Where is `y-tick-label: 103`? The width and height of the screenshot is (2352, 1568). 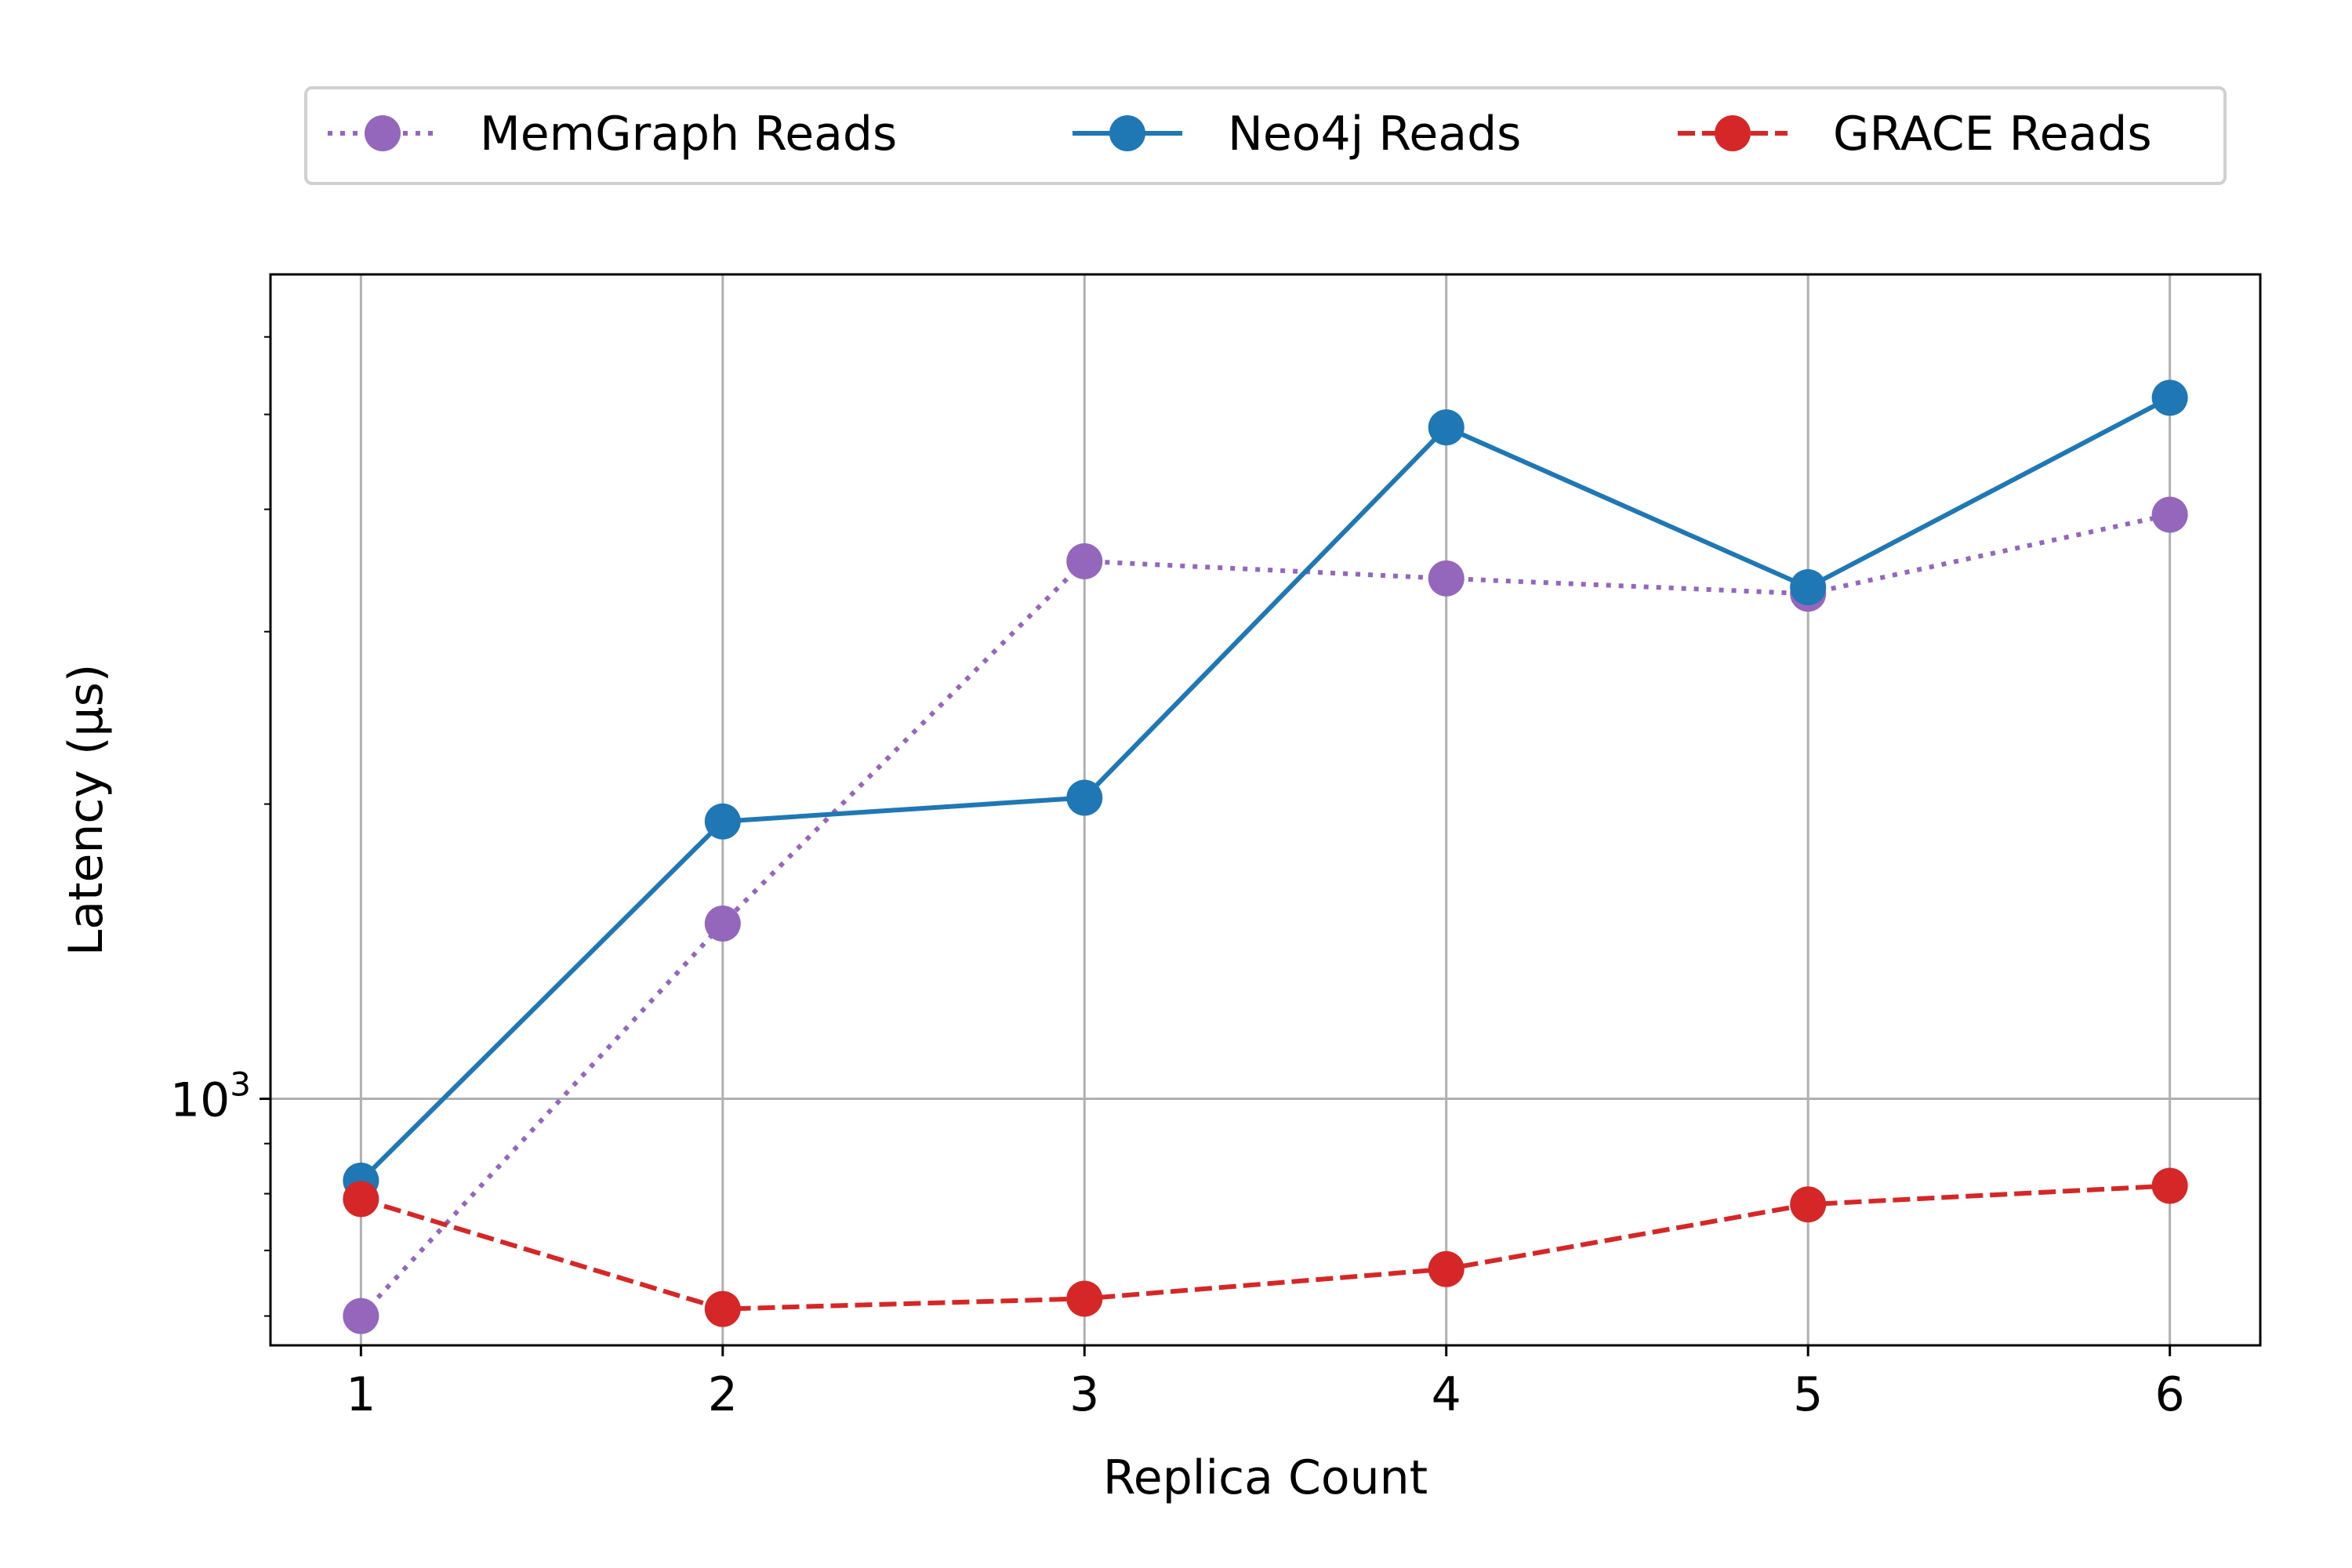 y-tick-label: 103 is located at coordinates (210, 1096).